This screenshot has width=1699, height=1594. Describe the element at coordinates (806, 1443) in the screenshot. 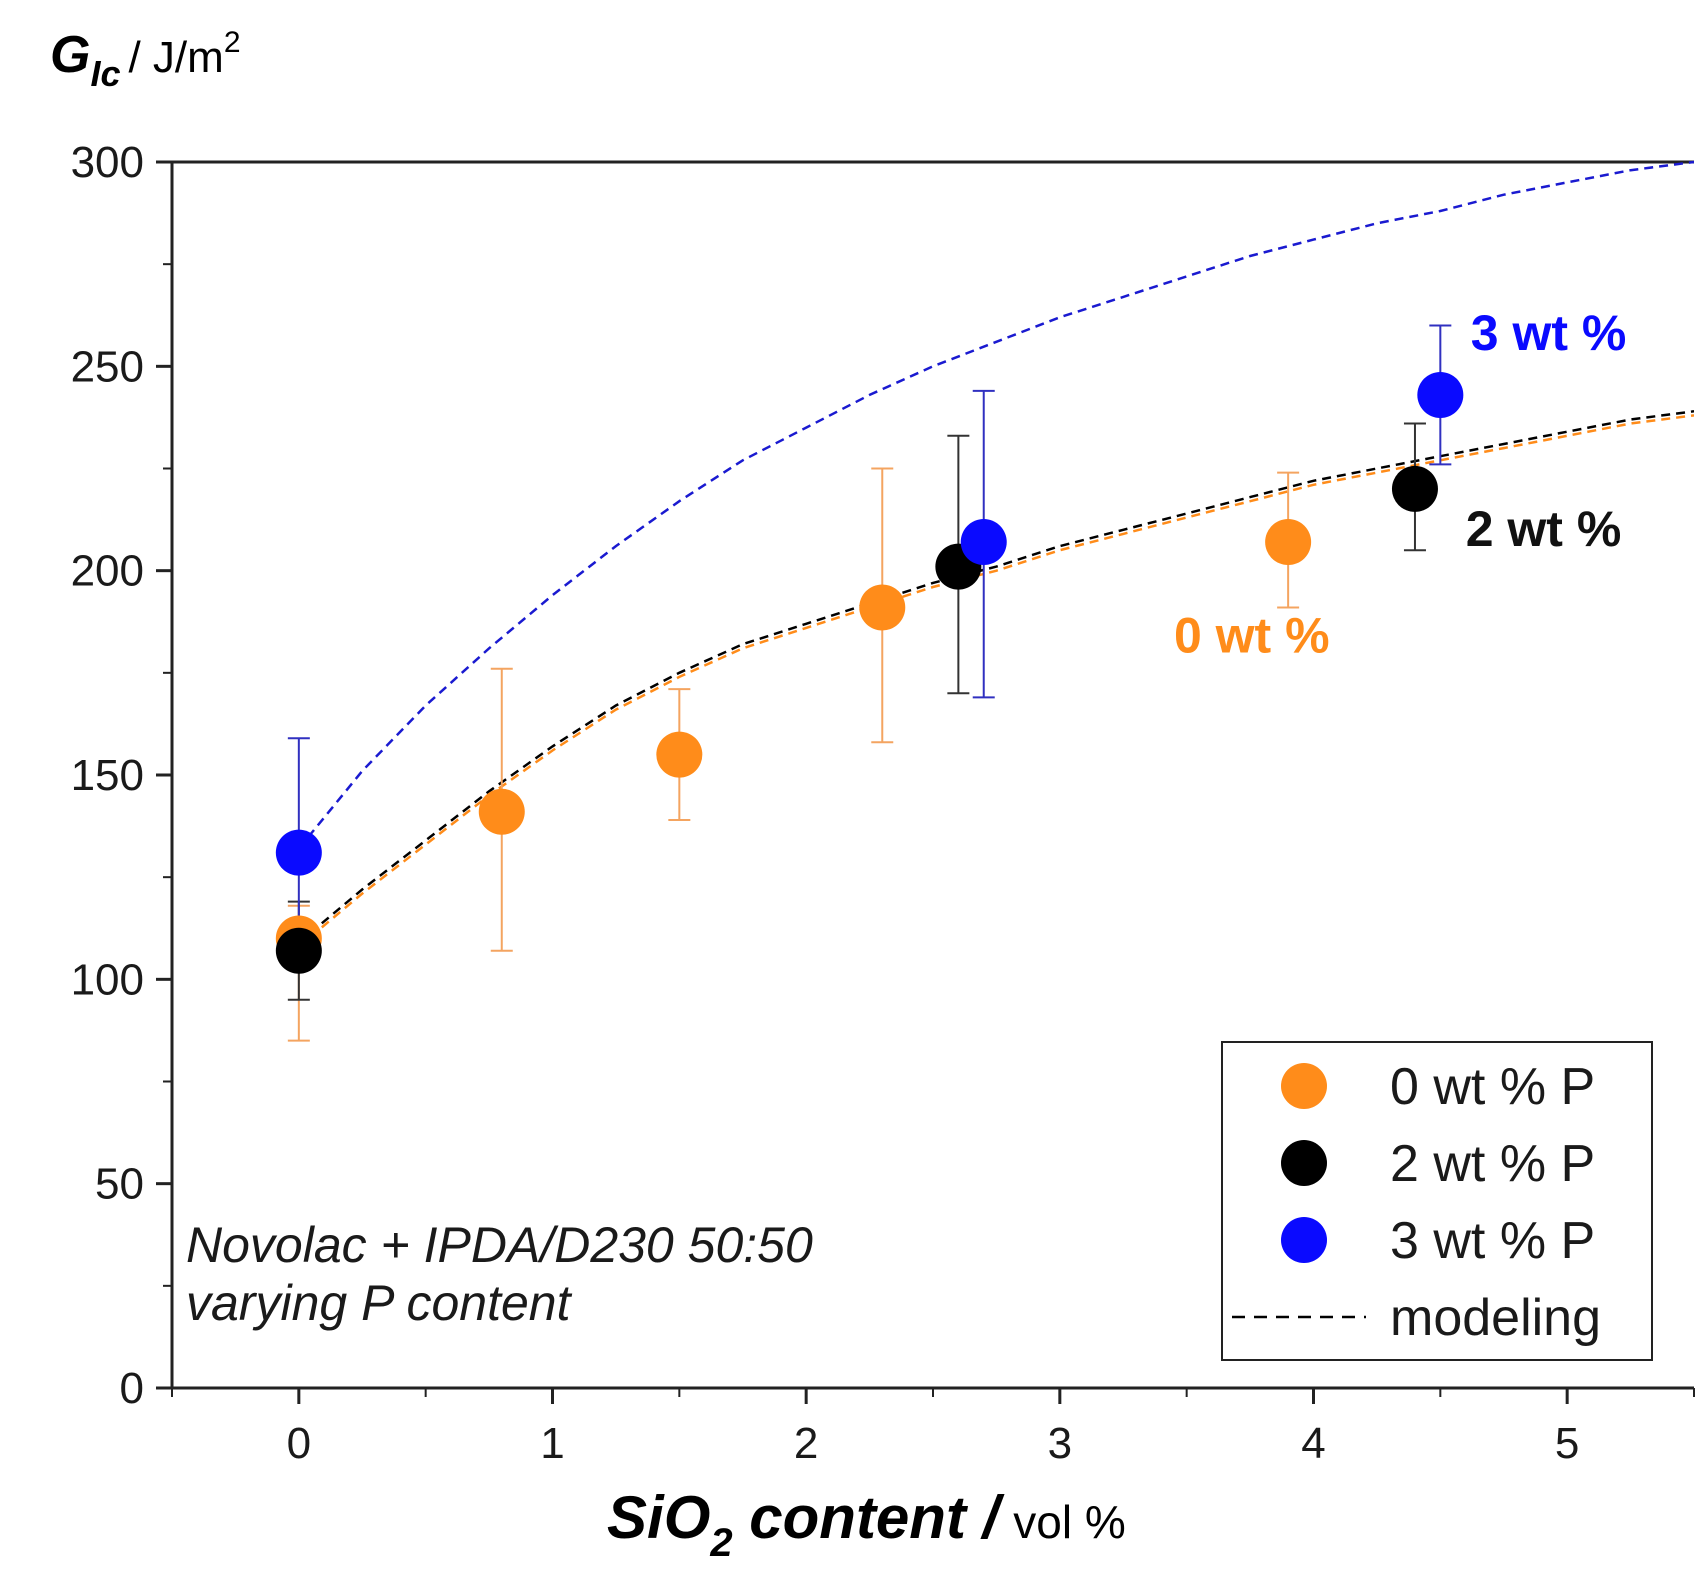

I see `x-tick-label: 2` at that location.